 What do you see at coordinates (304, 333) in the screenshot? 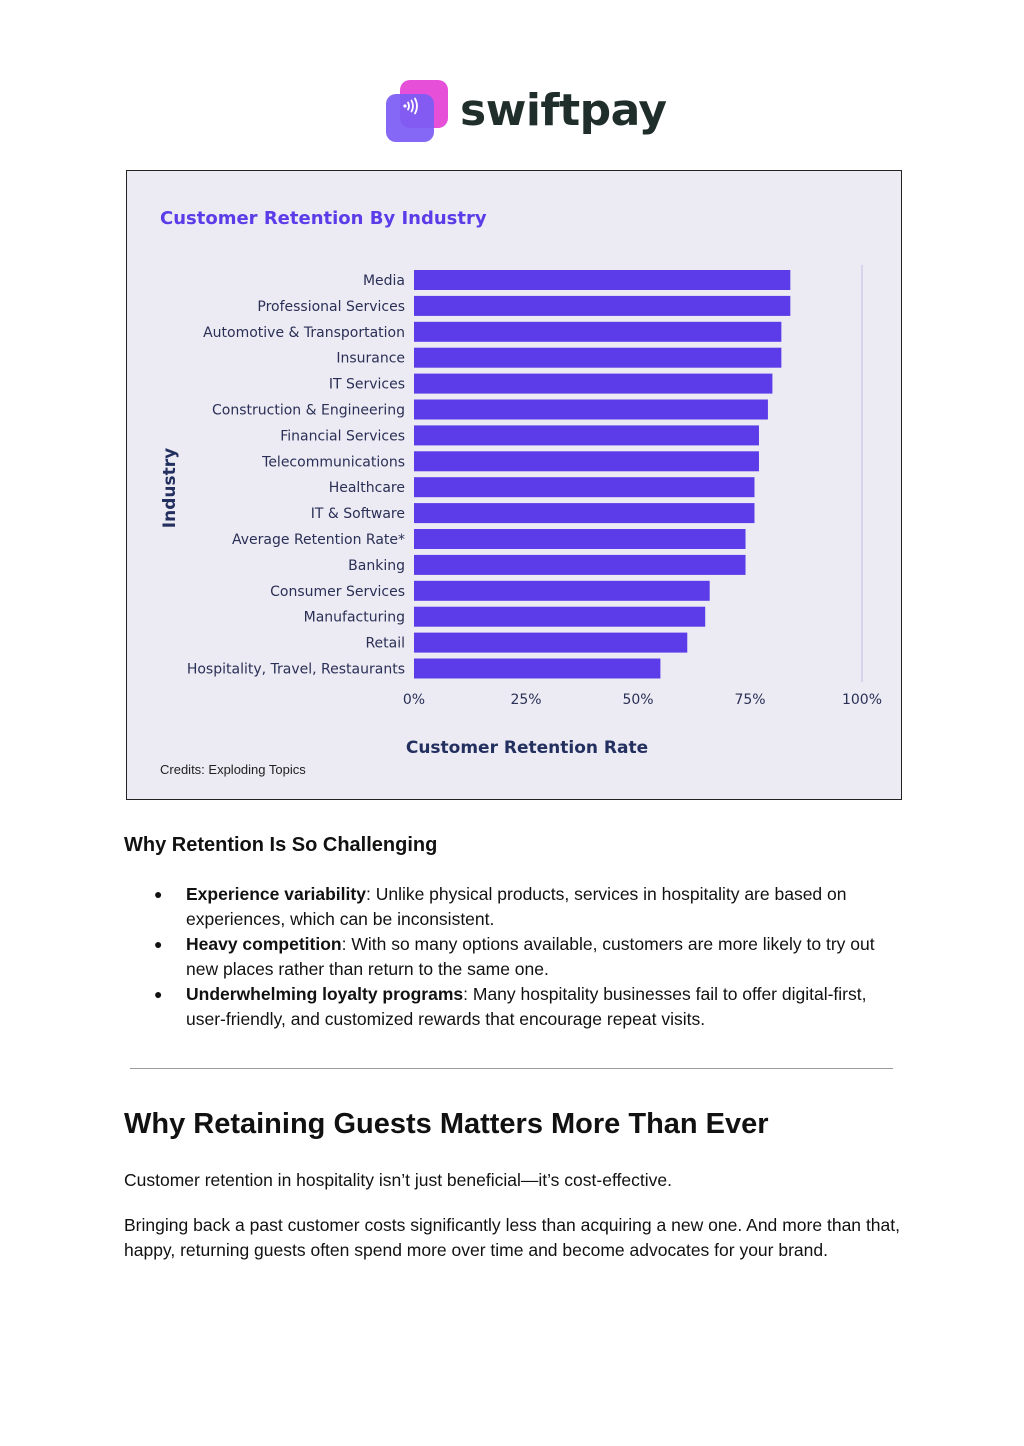
I see `category-label: Automotive & Transportation` at bounding box center [304, 333].